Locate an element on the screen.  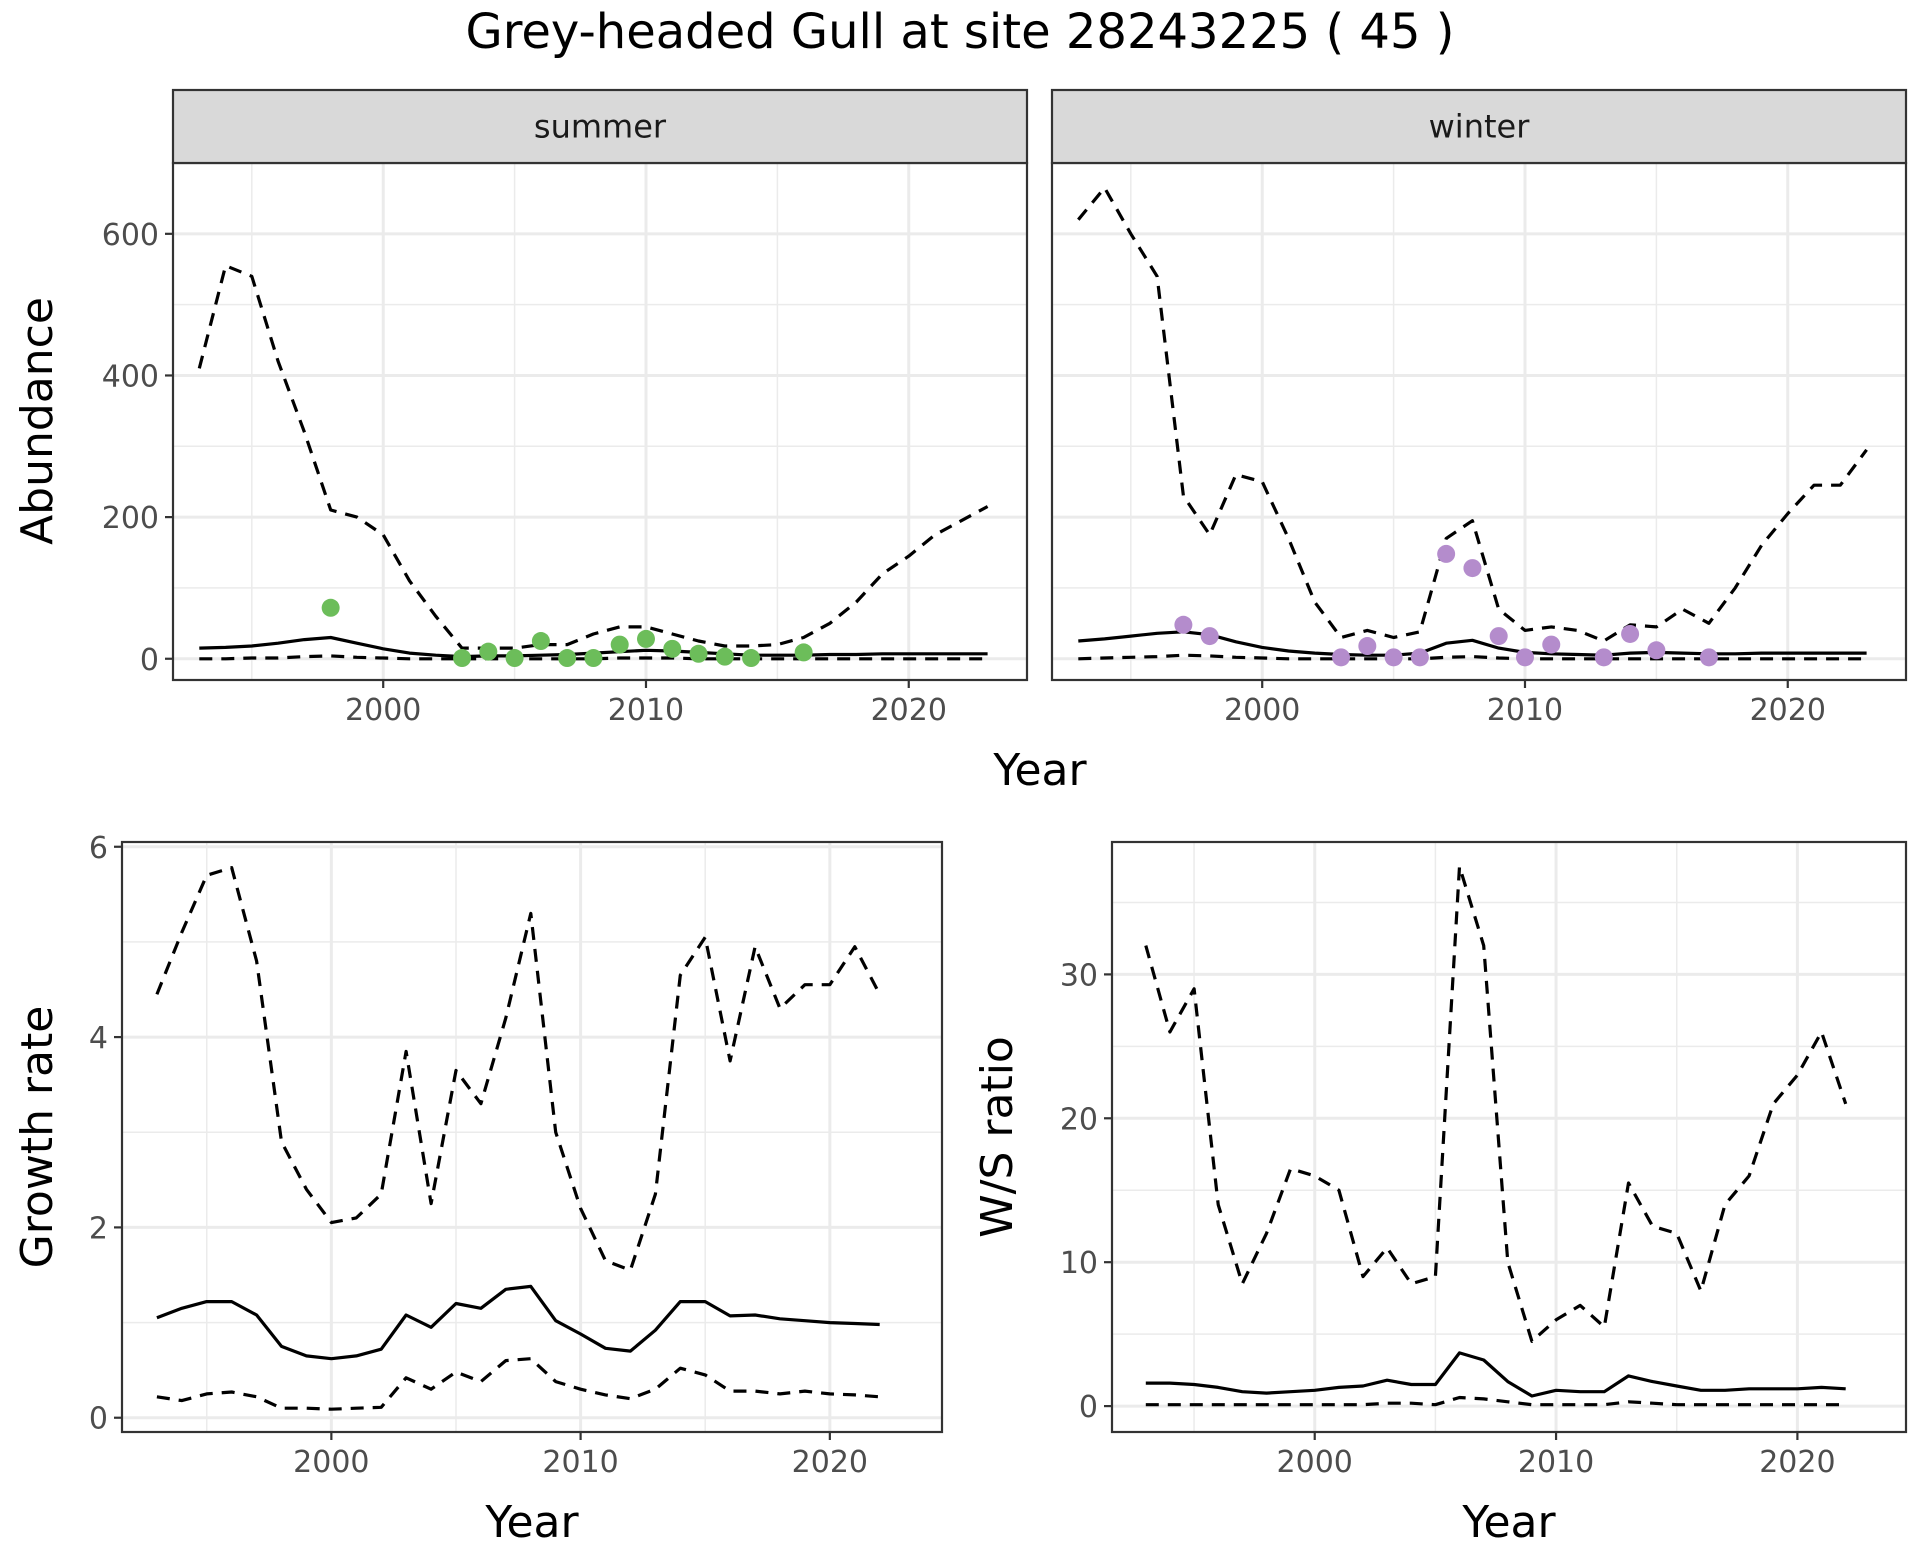
facet-strip-label: winter is located at coordinates (1480, 127).